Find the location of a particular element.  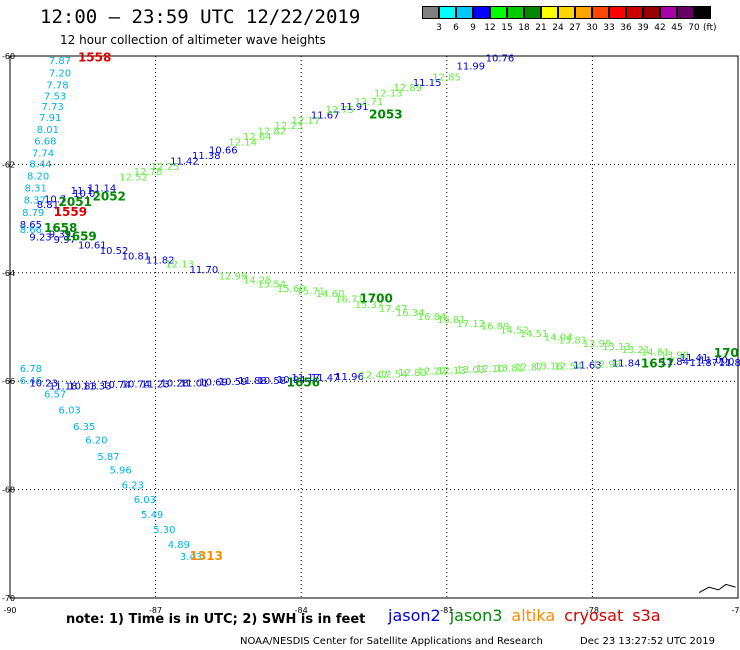

color-scale-tick: 39 is located at coordinates (643, 28).